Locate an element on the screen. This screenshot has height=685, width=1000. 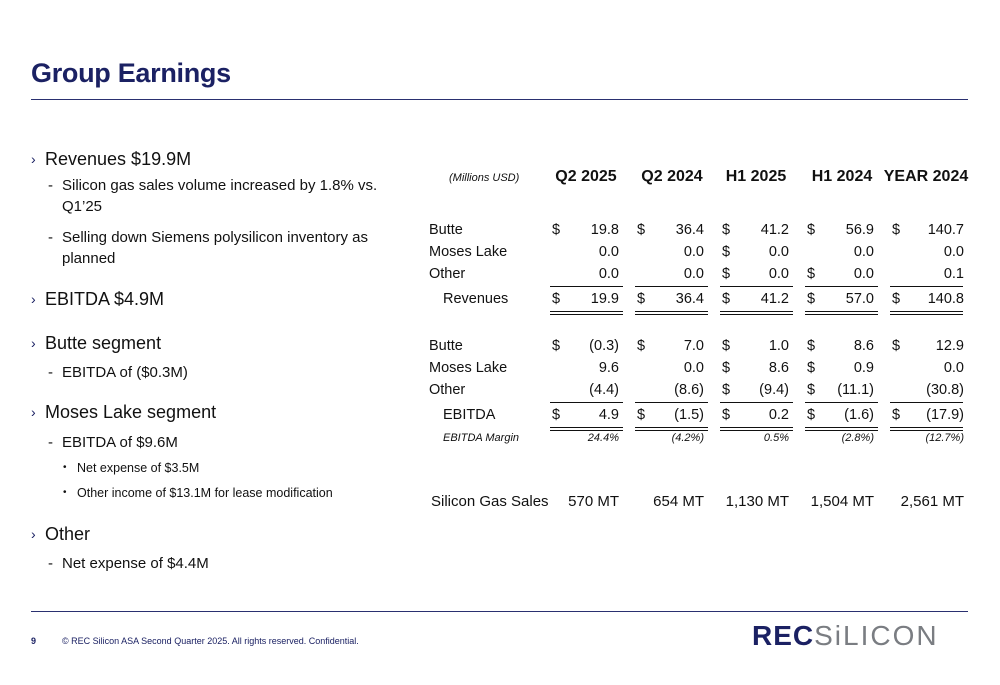
total-cell: 41.2 is located at coordinates (774, 299).